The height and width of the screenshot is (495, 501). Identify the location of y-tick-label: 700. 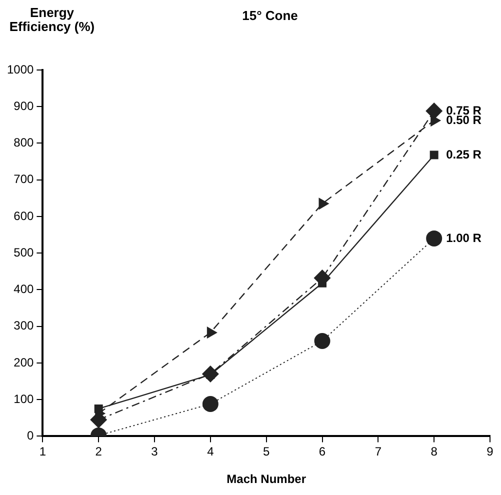
(24, 179).